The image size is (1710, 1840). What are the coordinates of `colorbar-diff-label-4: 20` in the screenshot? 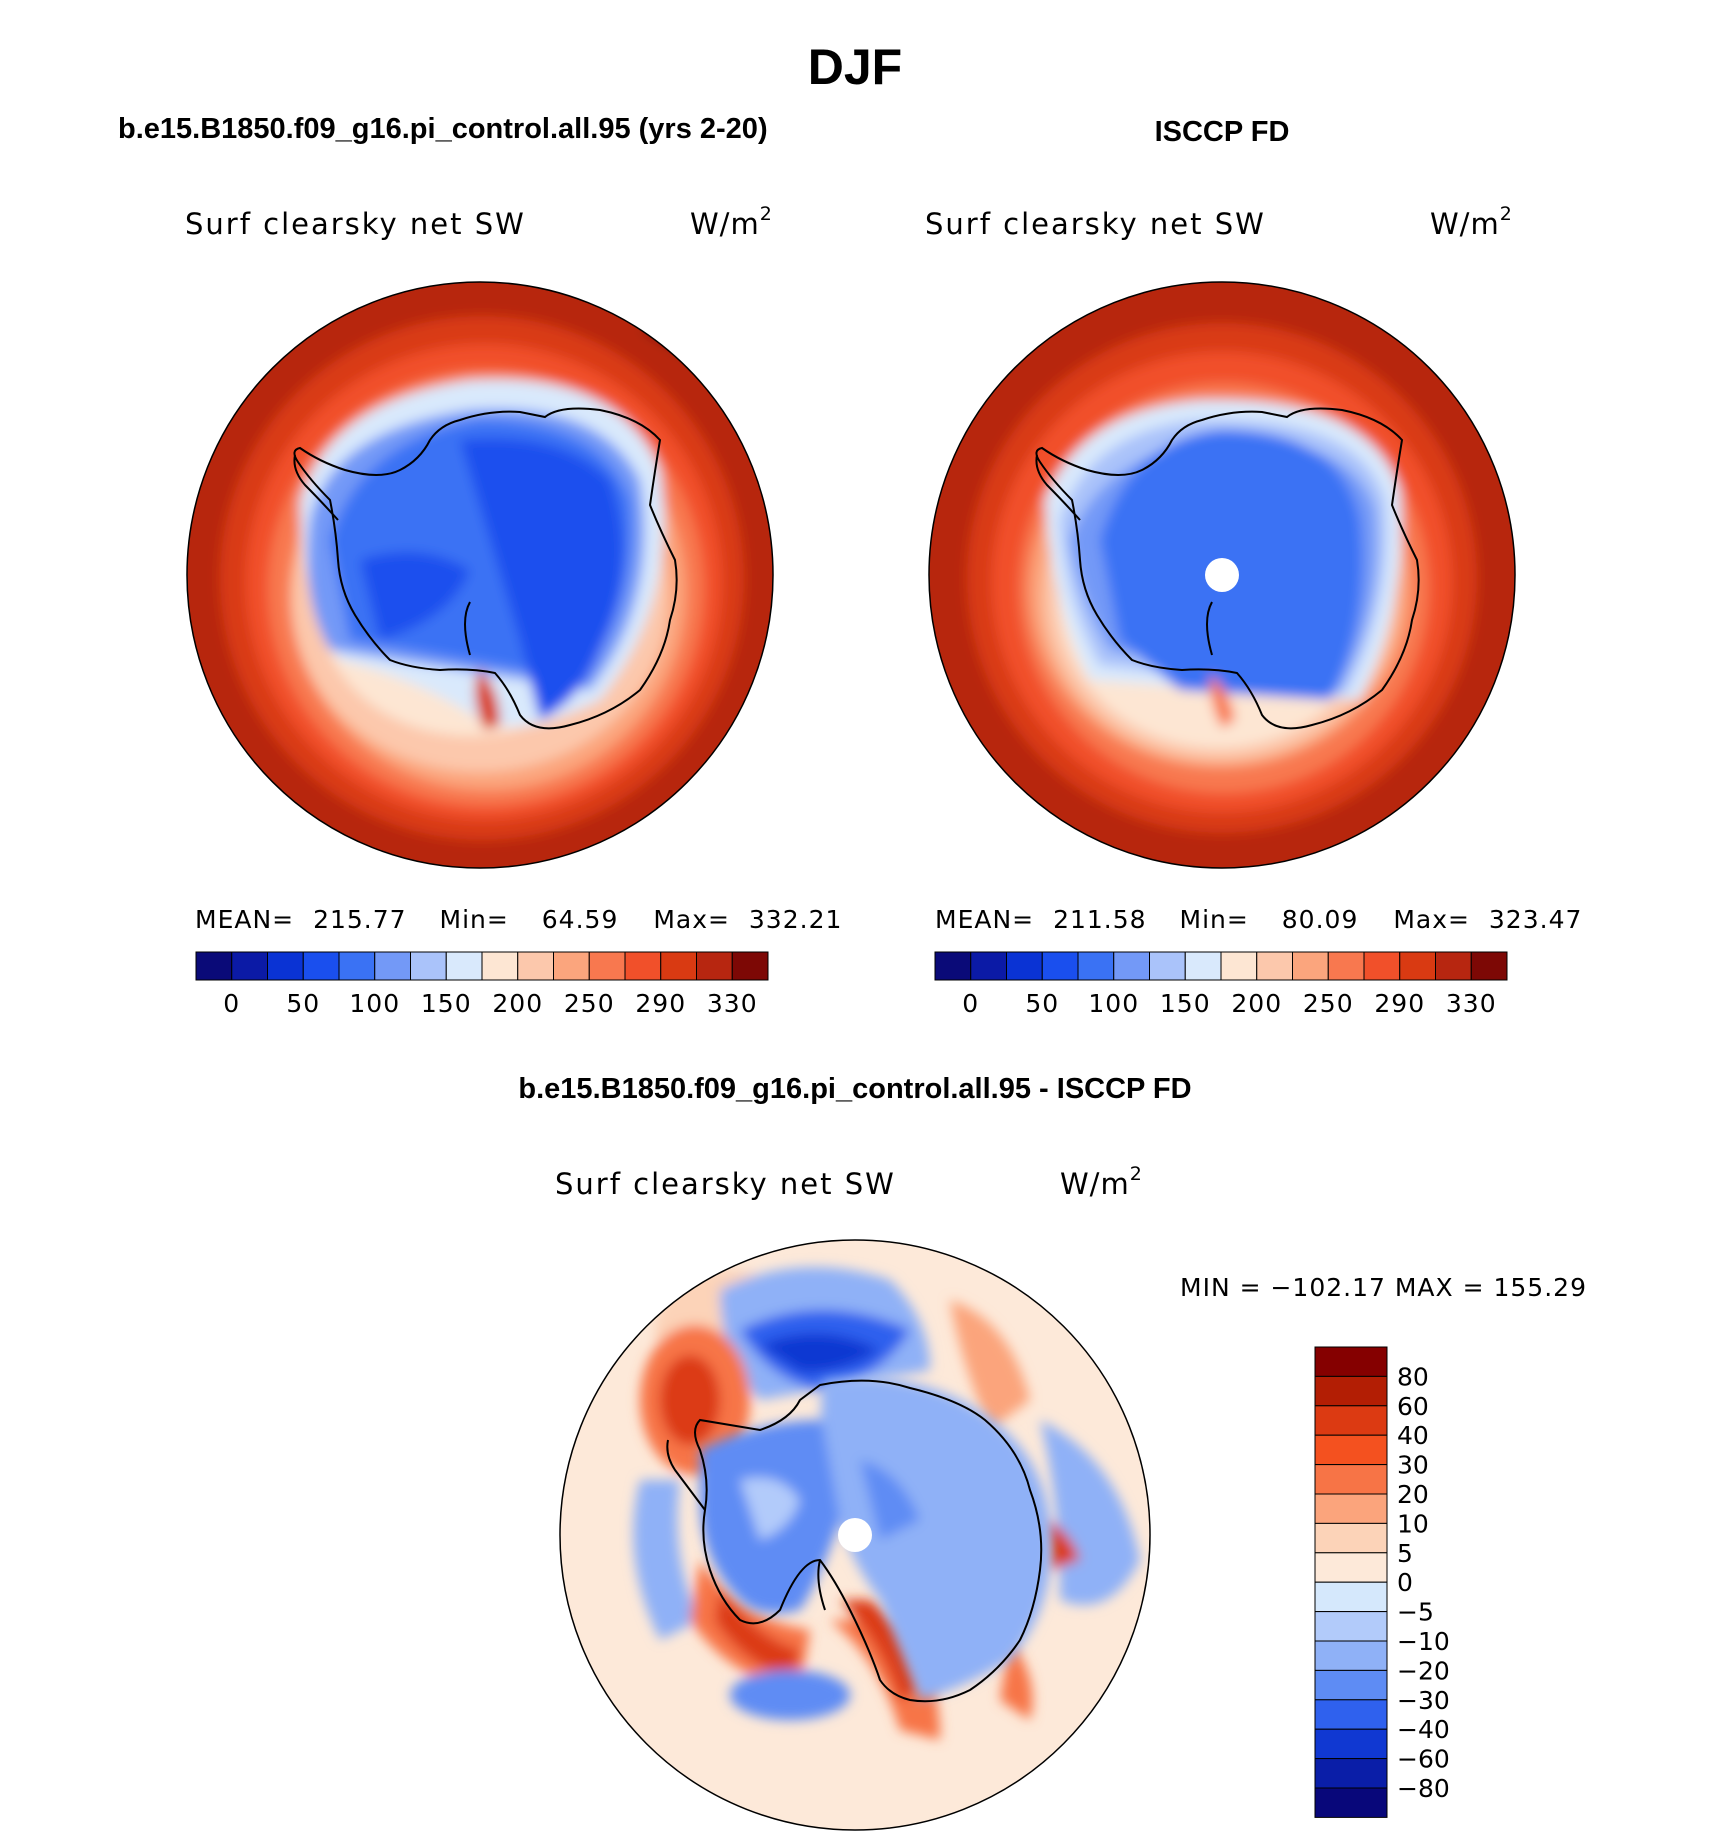 It's located at (1413, 1494).